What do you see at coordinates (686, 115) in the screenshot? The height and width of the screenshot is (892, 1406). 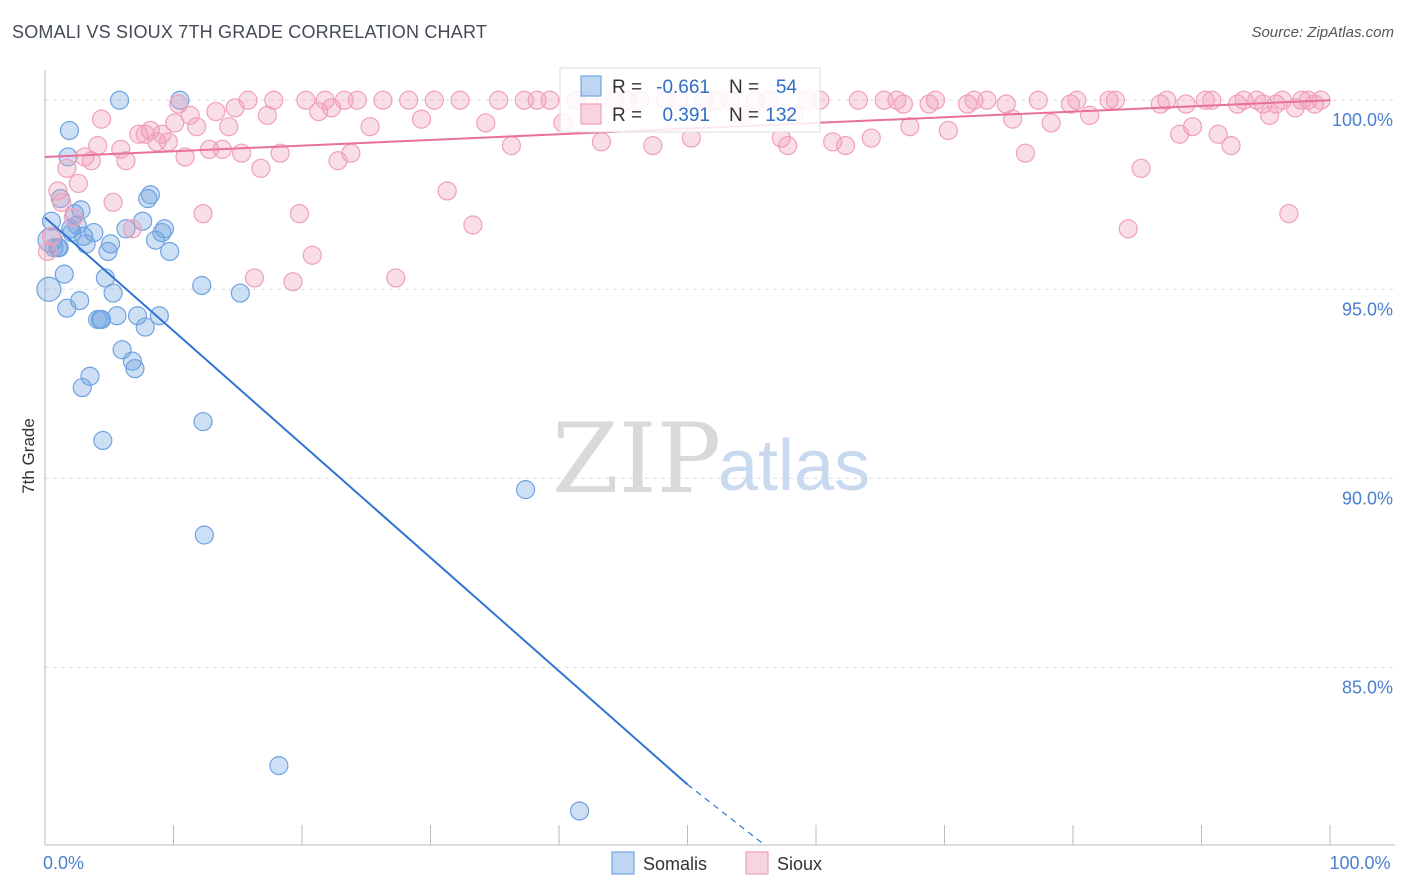 I see `legend-r-value: 0.391` at bounding box center [686, 115].